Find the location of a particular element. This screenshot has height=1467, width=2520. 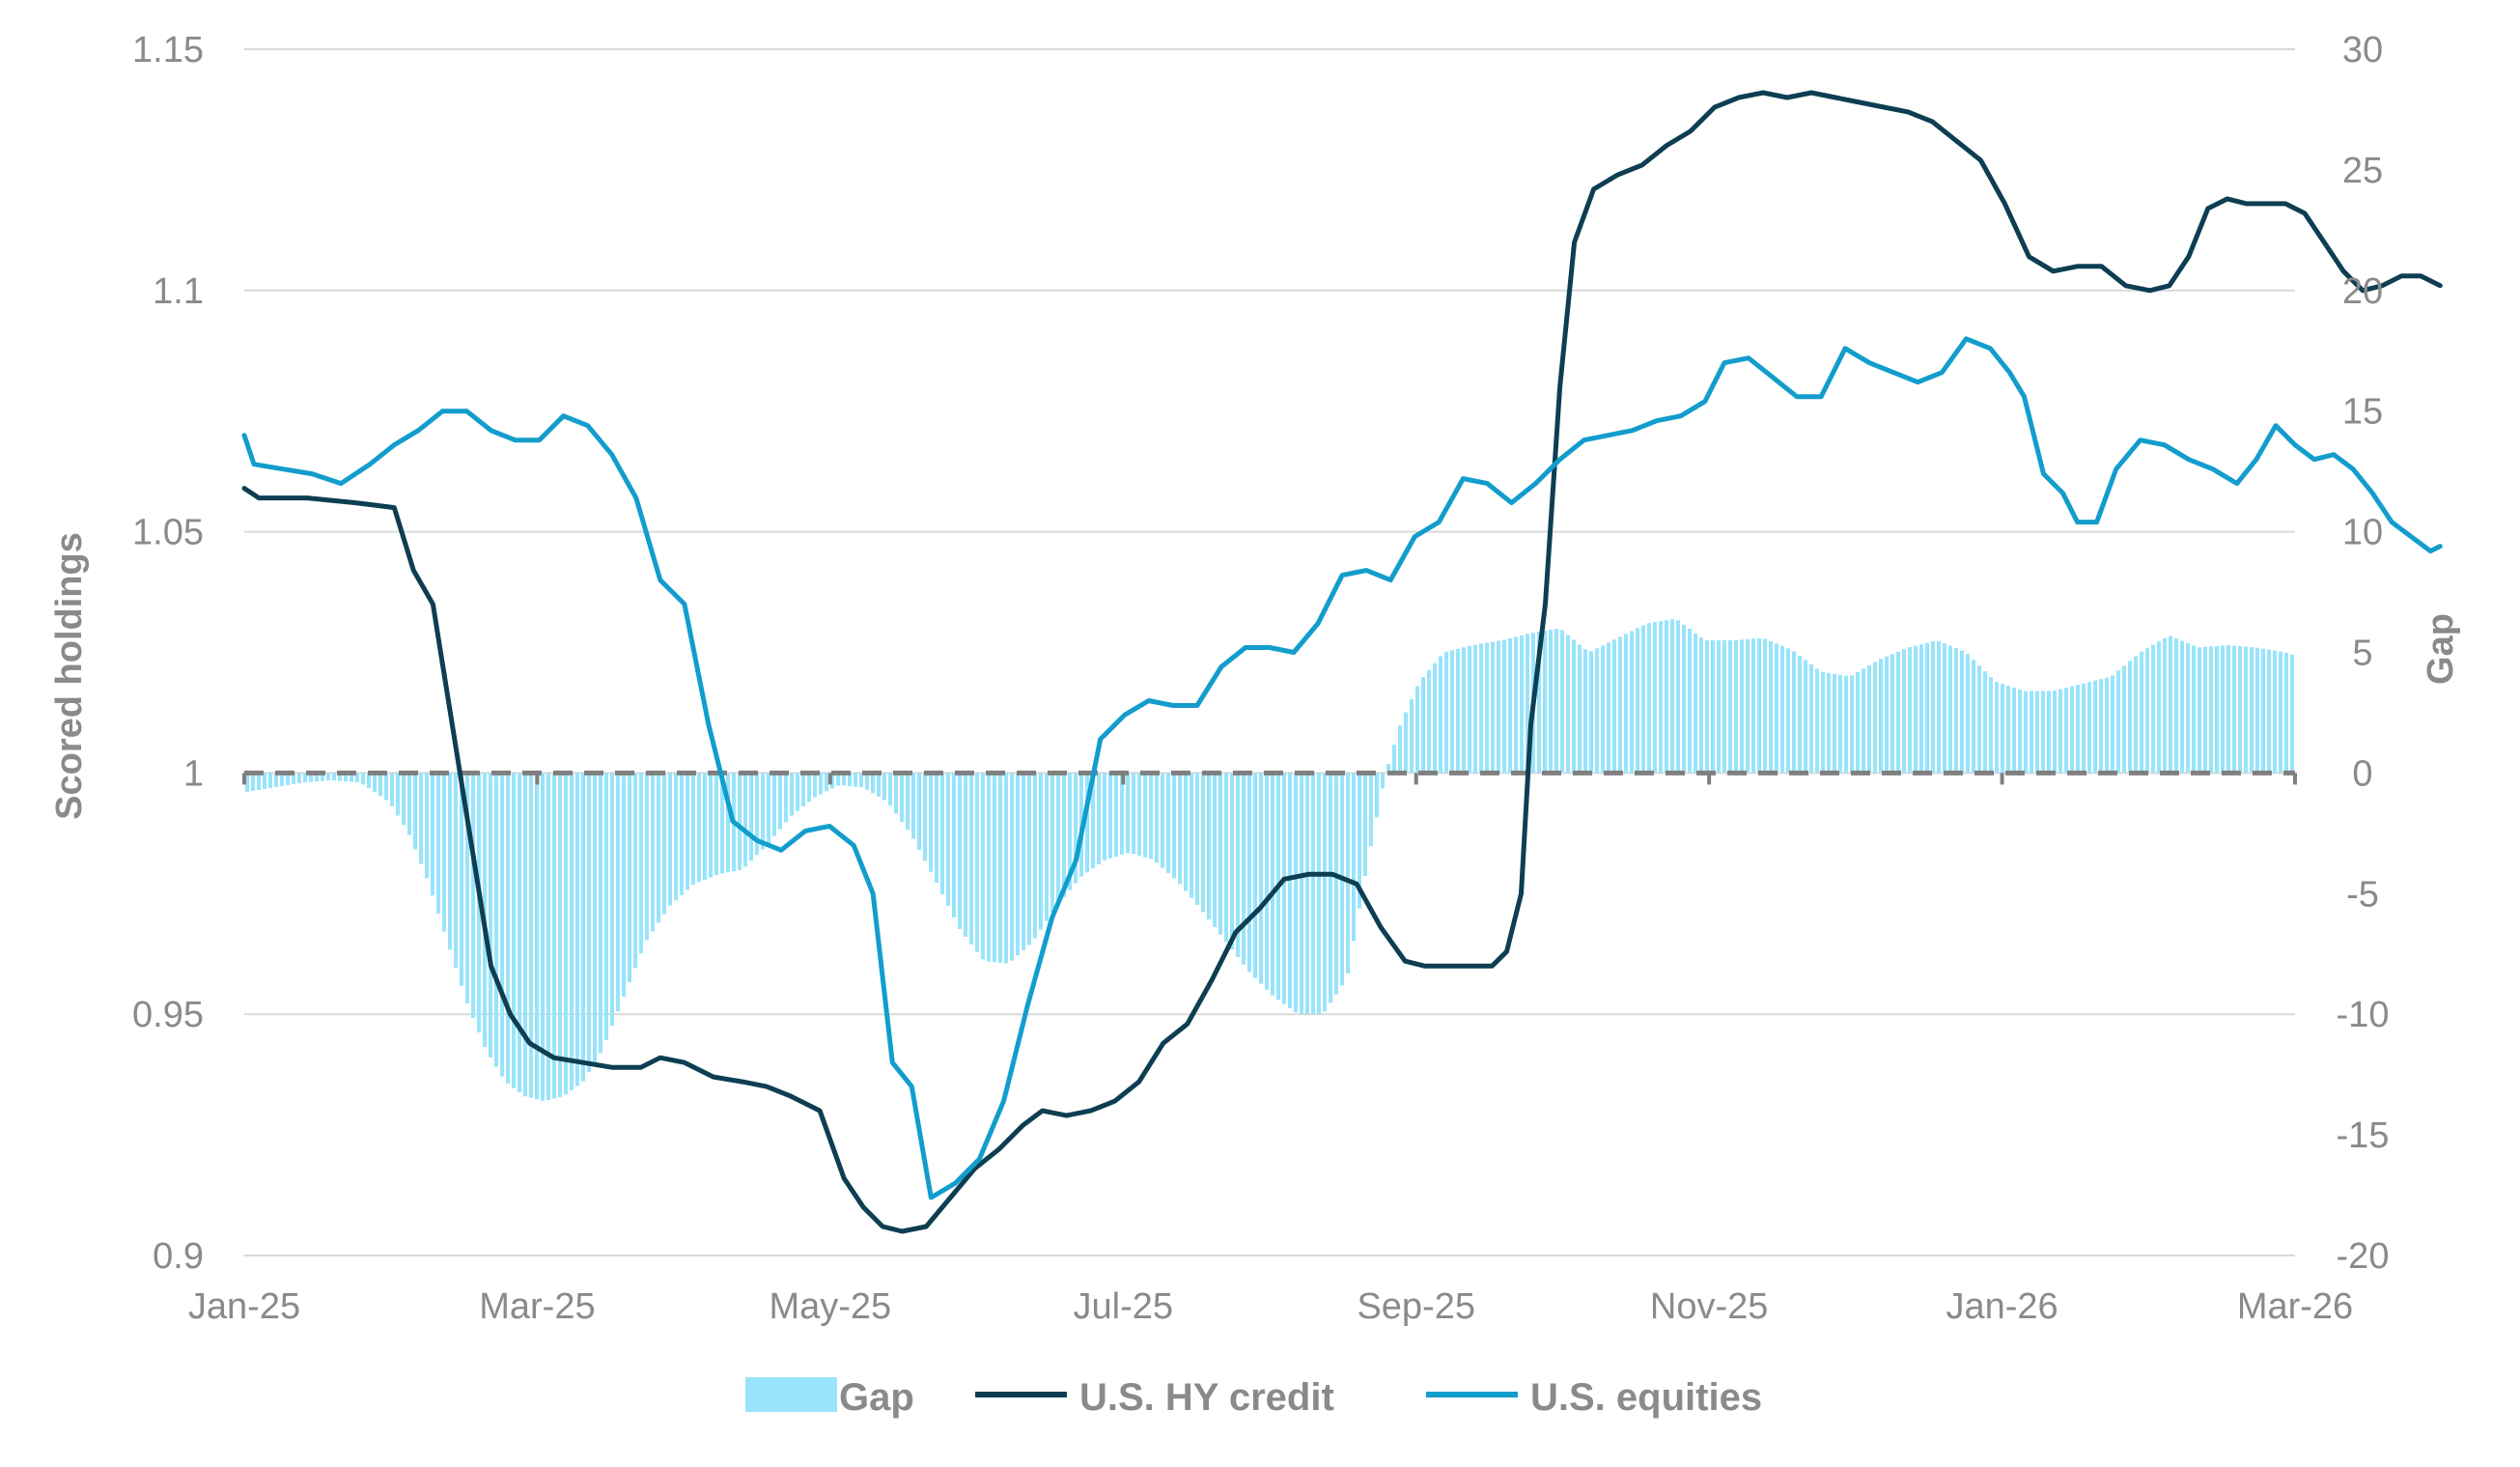

y-right-tick-label: 5 is located at coordinates (2362, 654).